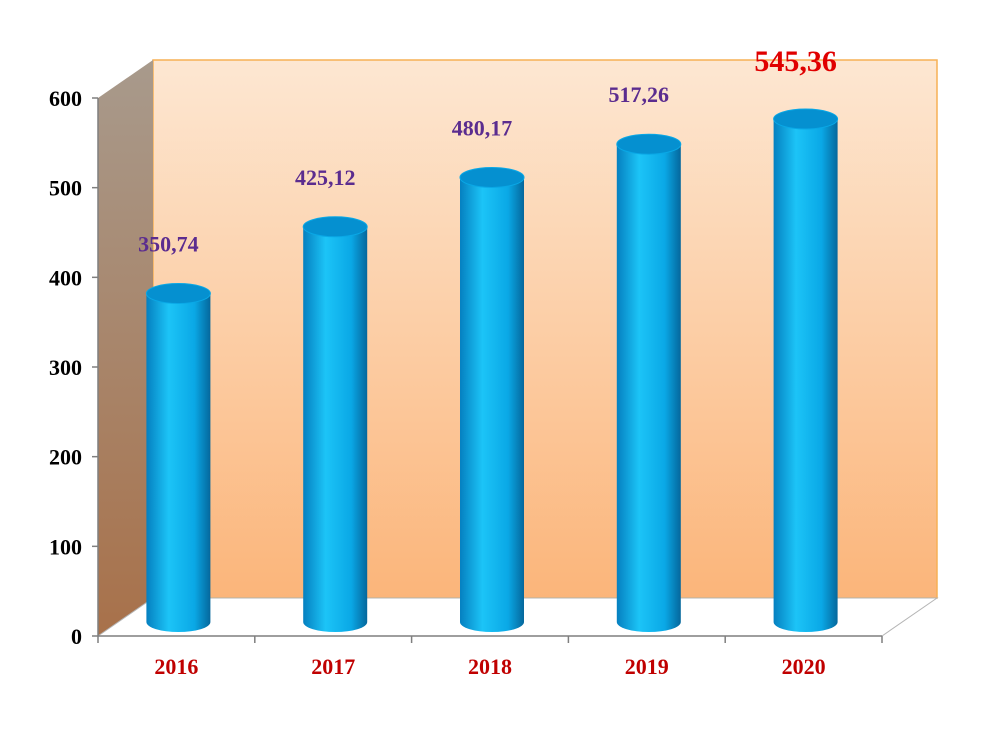 The width and height of the screenshot is (1000, 750). Describe the element at coordinates (333, 666) in the screenshot. I see `x-tick-label-2017: 2017` at that location.